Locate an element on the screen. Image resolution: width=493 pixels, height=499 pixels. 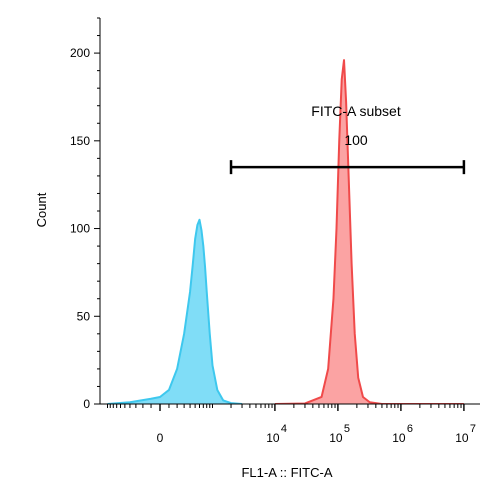
gate-name: FITC-A subset is located at coordinates (356, 111).